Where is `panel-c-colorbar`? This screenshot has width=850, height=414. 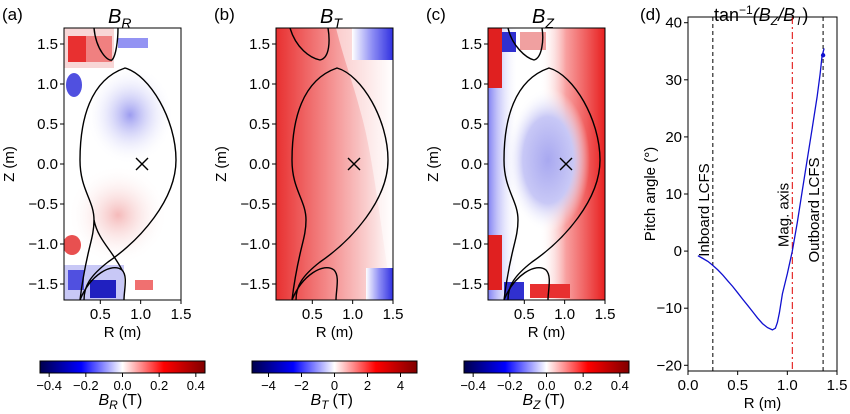 panel-c-colorbar is located at coordinates (546, 367).